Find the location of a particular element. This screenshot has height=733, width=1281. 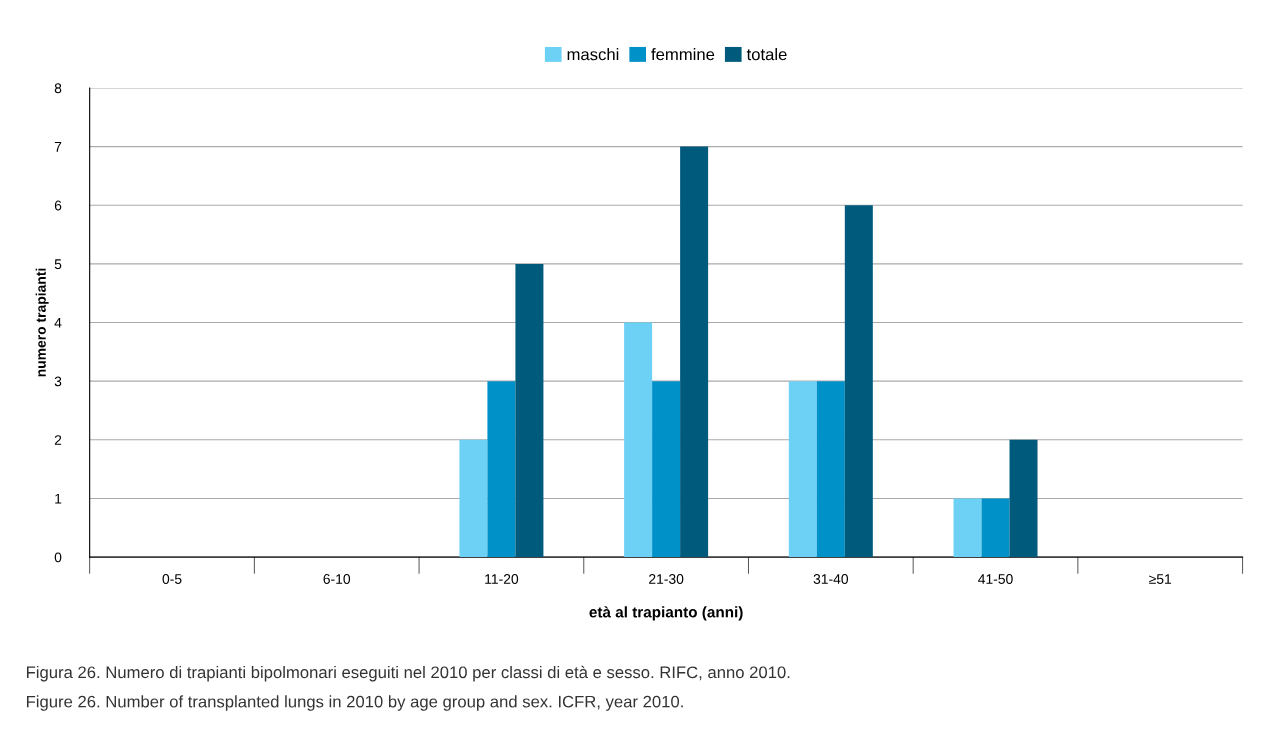

y-tick-label: 3 is located at coordinates (58, 381).